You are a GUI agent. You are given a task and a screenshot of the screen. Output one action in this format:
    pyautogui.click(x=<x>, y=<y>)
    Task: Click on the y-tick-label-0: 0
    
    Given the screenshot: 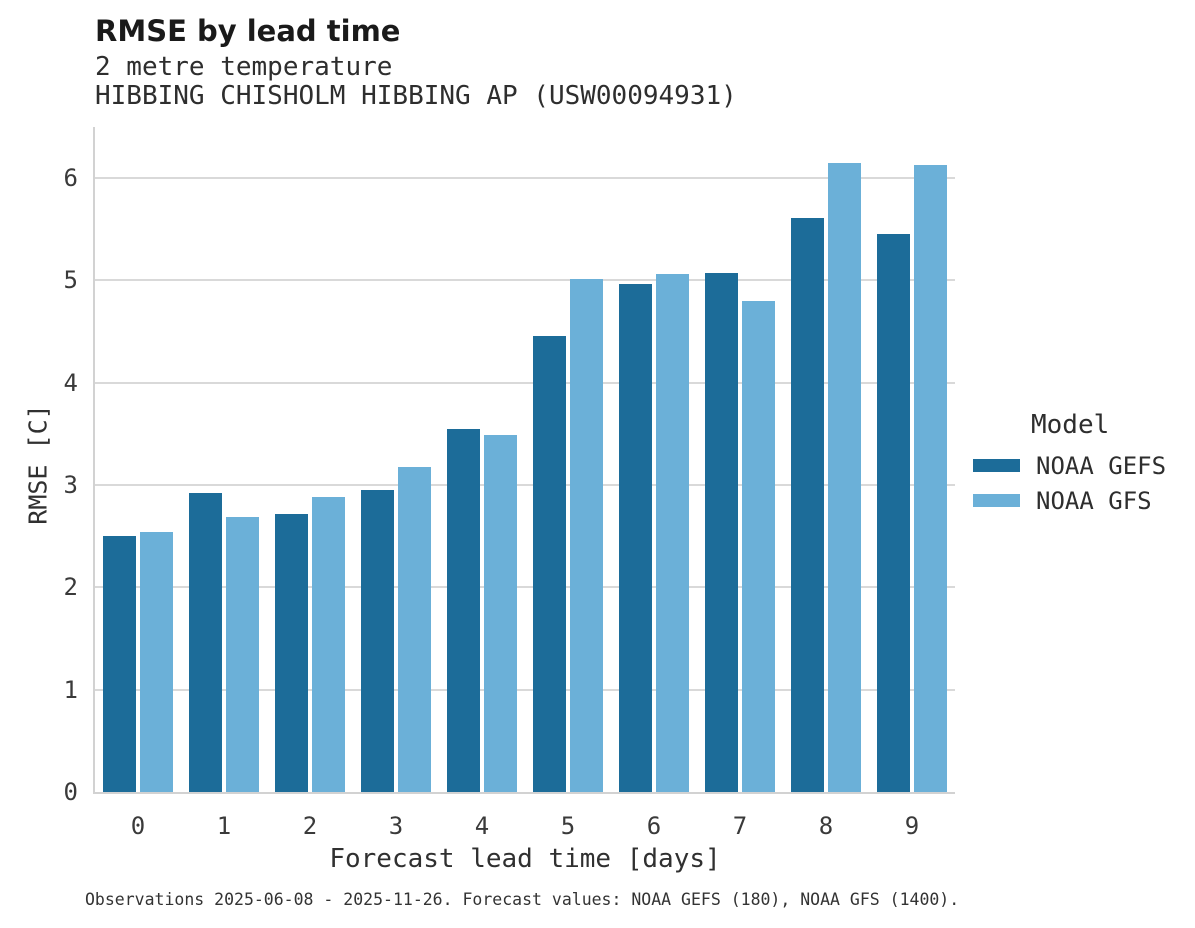 What is the action you would take?
    pyautogui.click(x=70, y=792)
    